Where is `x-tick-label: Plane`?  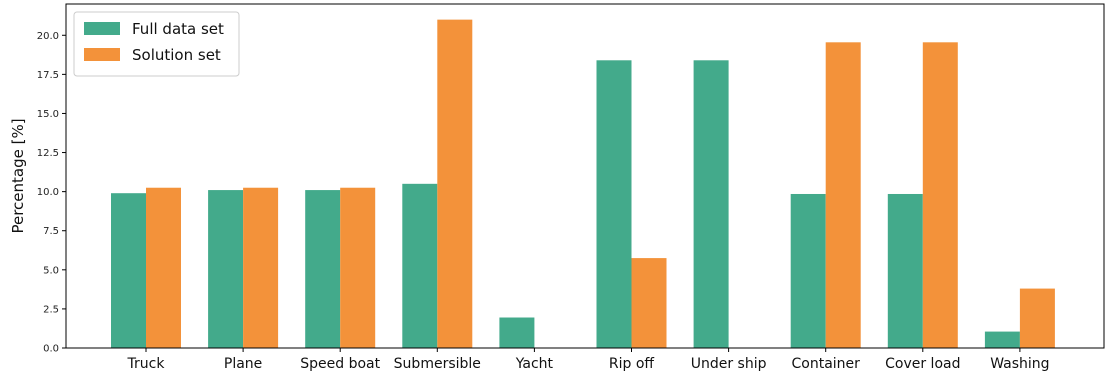
x-tick-label: Plane is located at coordinates (243, 364).